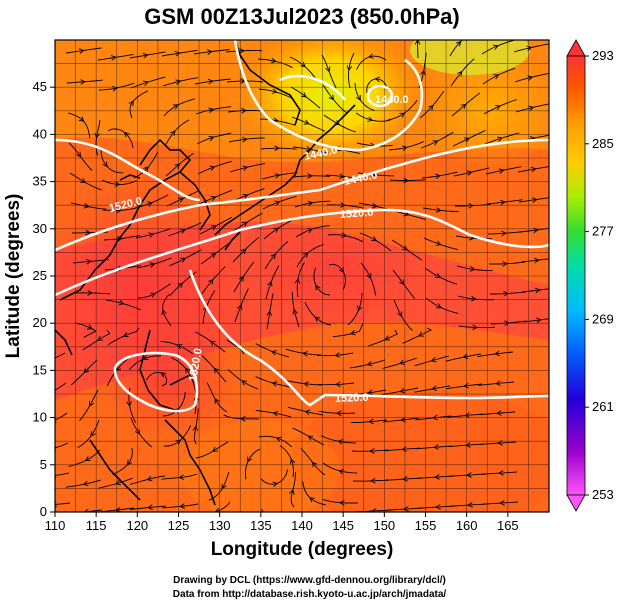 This screenshot has width=619, height=605. What do you see at coordinates (603, 406) in the screenshot?
I see `colorbar-tick-label: 261` at bounding box center [603, 406].